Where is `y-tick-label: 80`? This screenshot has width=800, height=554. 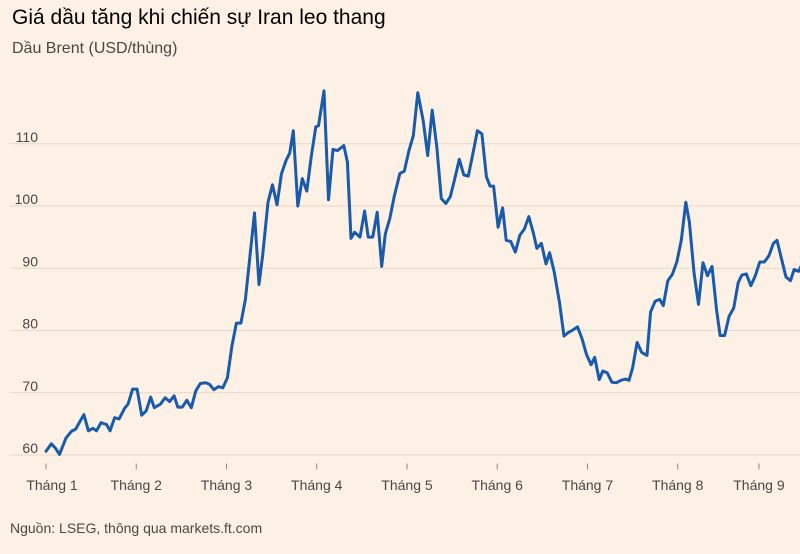
y-tick-label: 80 is located at coordinates (30, 324).